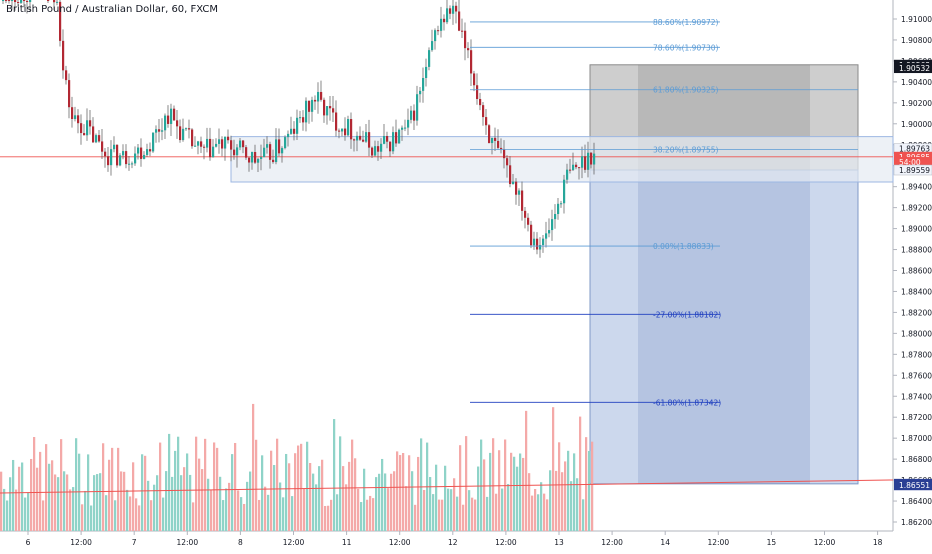 This screenshot has width=932, height=554. What do you see at coordinates (916, 19) in the screenshot?
I see `y-tick-label: 1.91000` at bounding box center [916, 19].